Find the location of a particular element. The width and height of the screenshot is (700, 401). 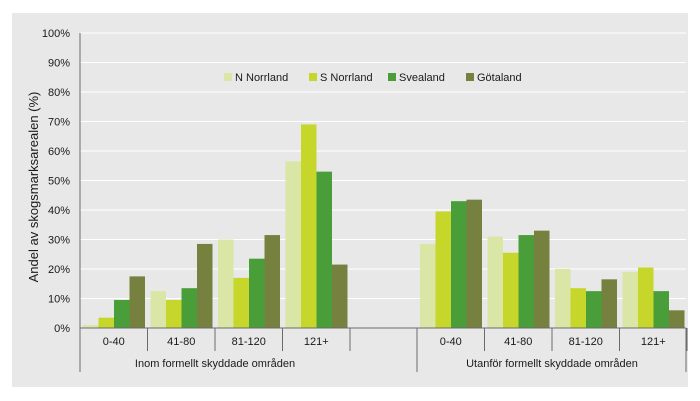

y-tick-label: 20% is located at coordinates (59, 270).